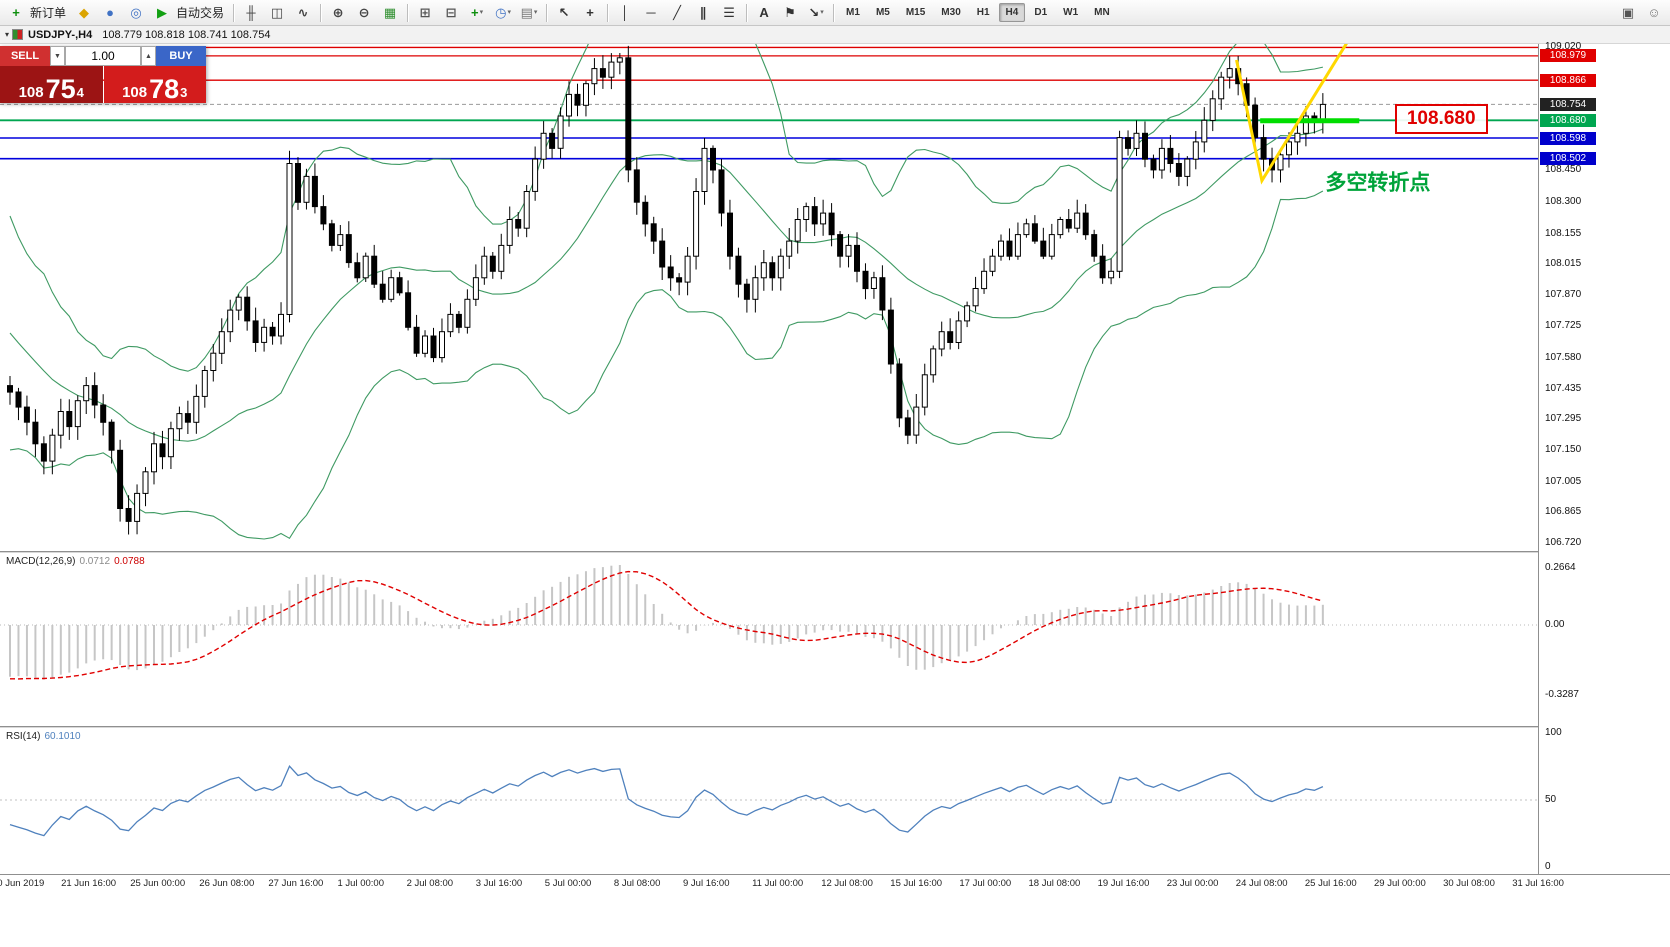  I want to click on time-axis-label: 5 Jul 00:00, so click(568, 883).